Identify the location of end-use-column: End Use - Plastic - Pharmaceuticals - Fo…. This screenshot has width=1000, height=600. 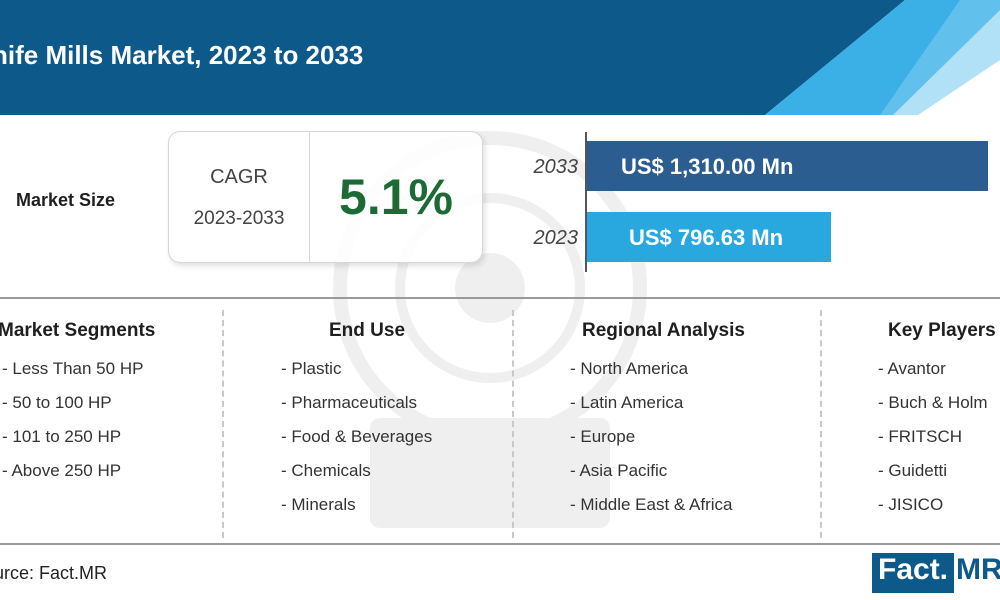
(356, 421).